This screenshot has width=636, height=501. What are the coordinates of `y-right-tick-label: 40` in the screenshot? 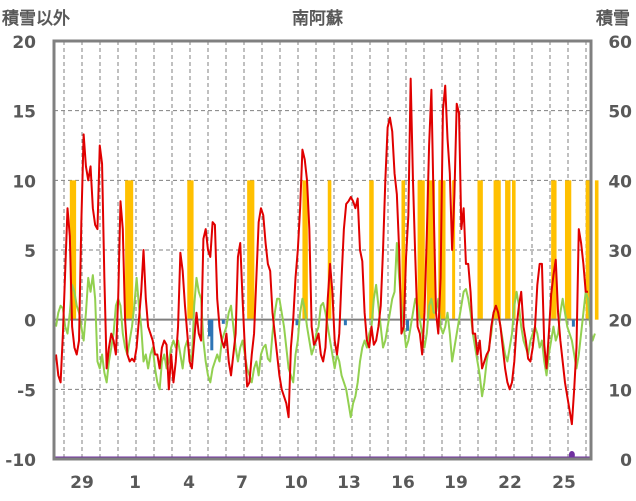 It's located at (620, 182).